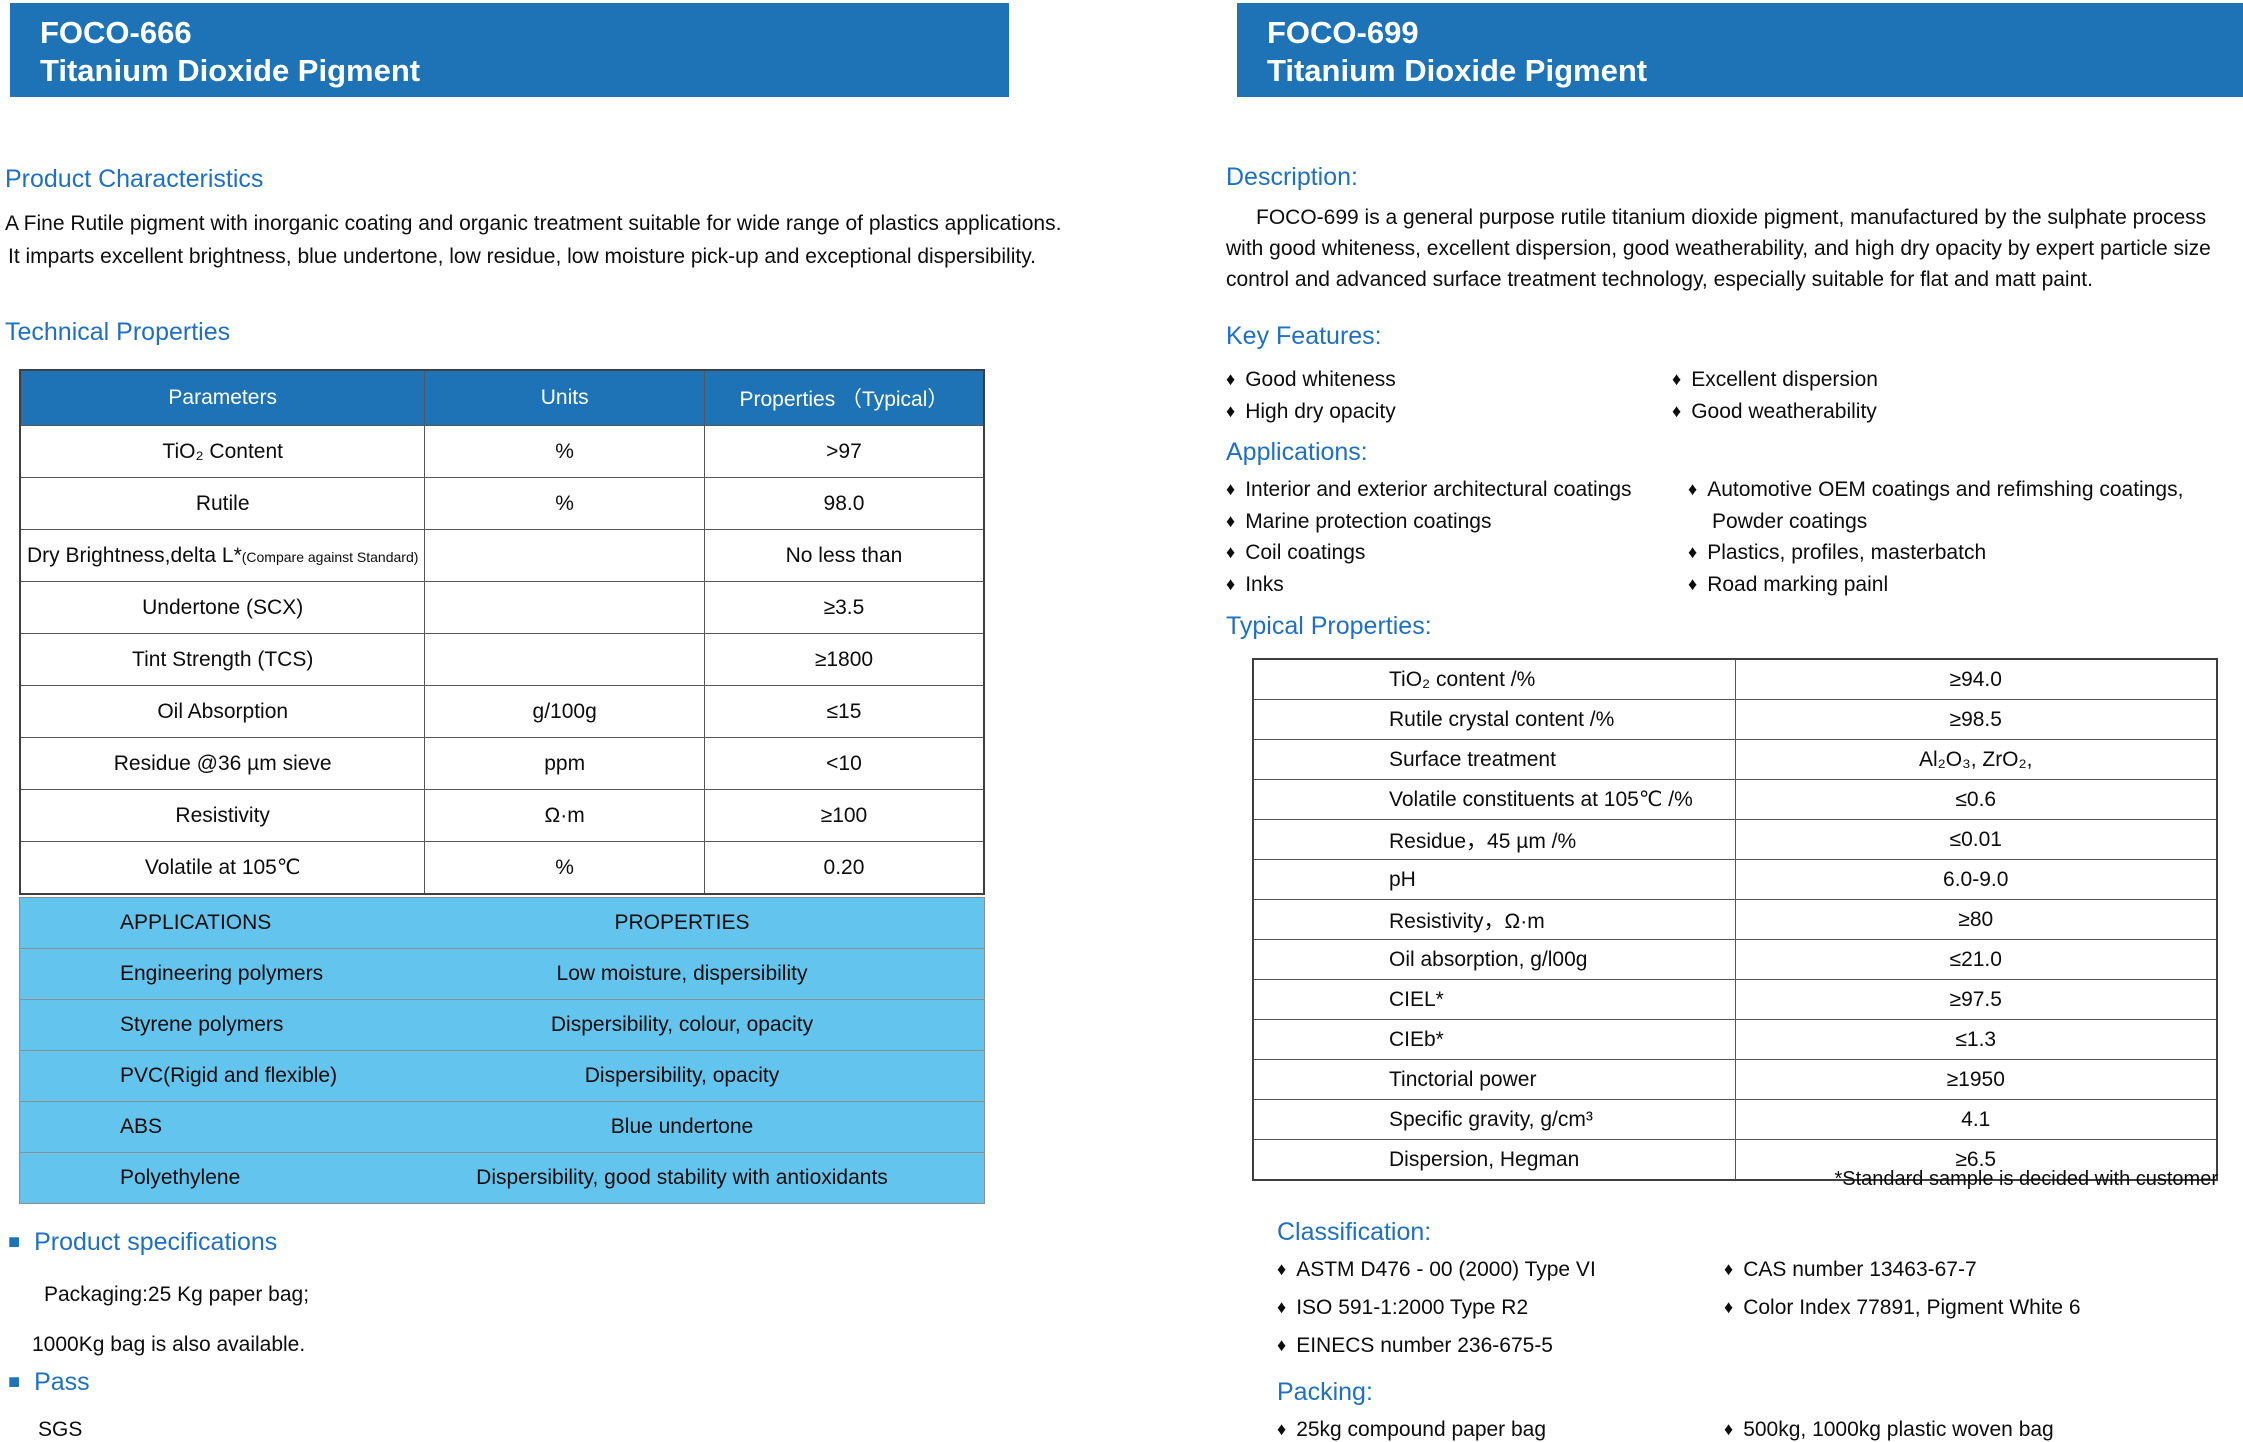 This screenshot has height=1442, width=2243. I want to click on parameter-value: ≥3.5, so click(844, 607).